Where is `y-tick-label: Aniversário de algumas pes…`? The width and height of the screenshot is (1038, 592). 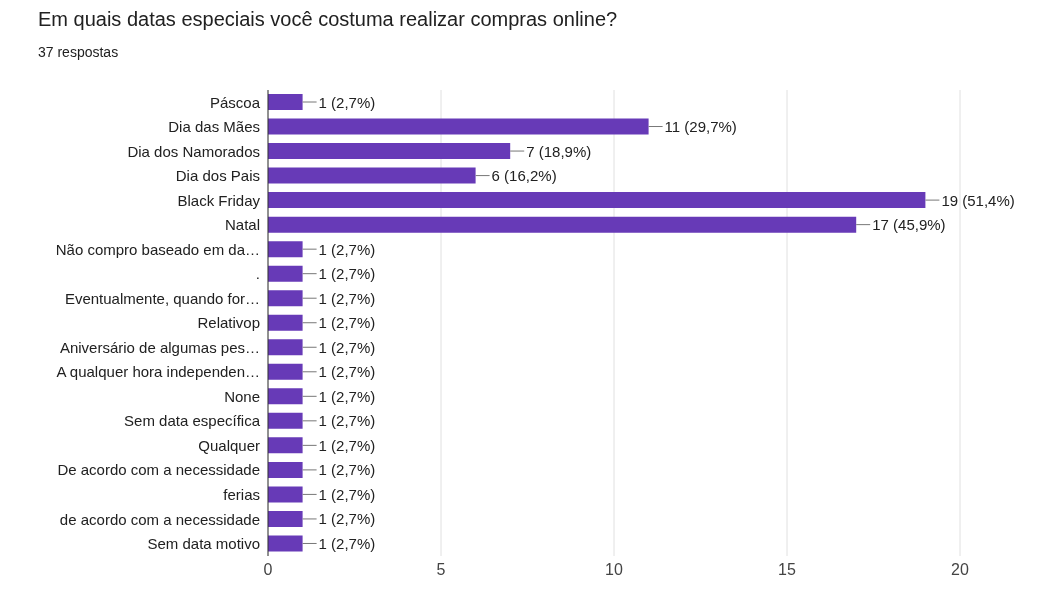 y-tick-label: Aniversário de algumas pes… is located at coordinates (159, 347).